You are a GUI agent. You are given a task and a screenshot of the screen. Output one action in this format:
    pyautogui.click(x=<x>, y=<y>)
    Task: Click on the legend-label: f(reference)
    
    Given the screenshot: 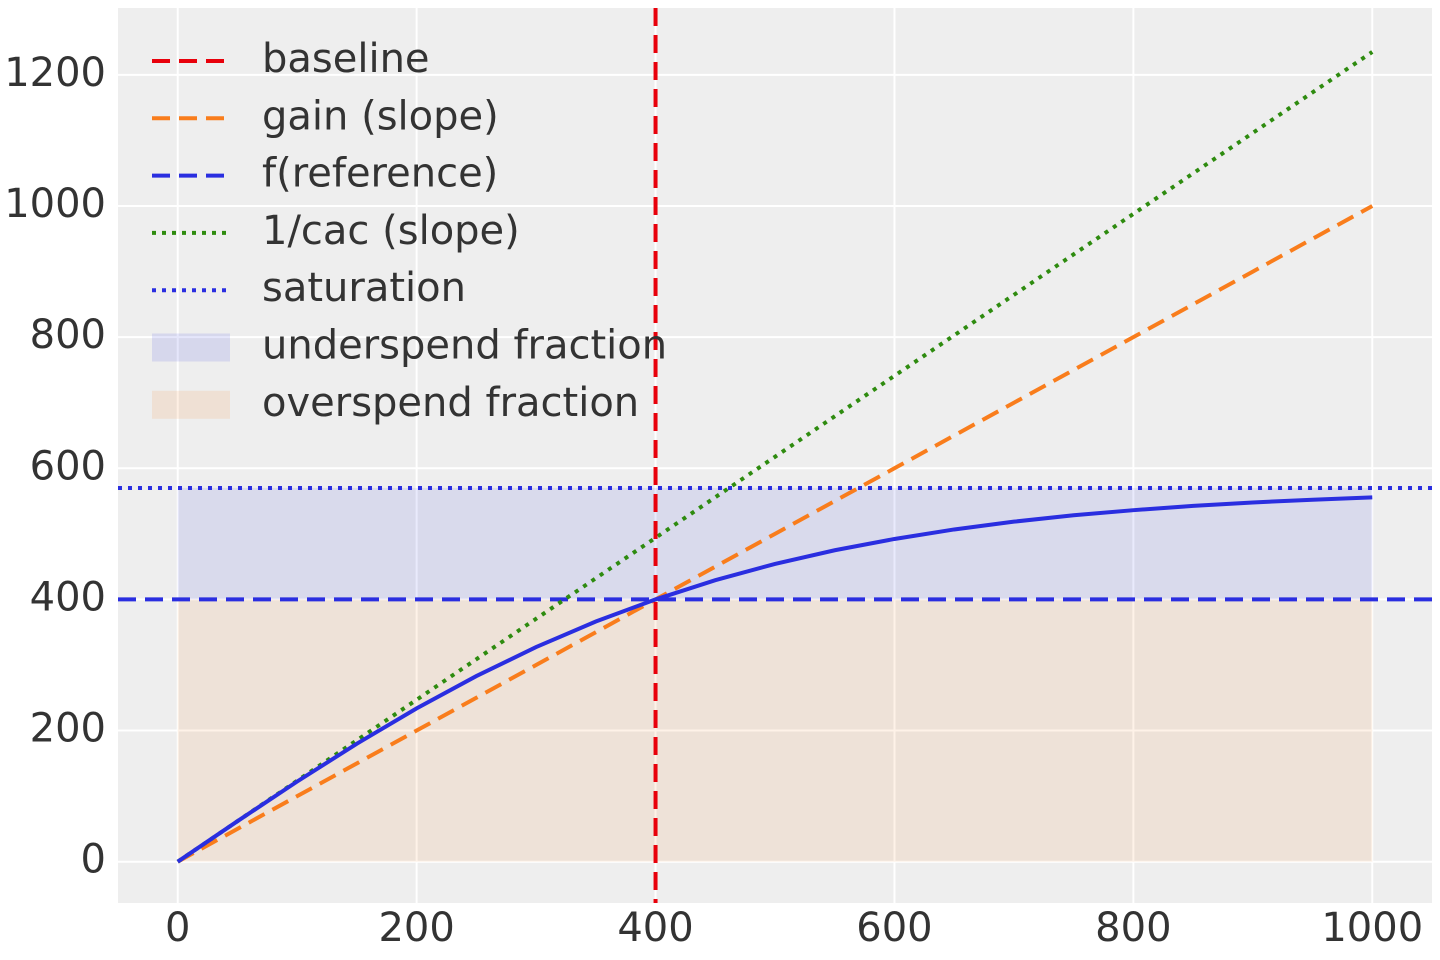 What is the action you would take?
    pyautogui.click(x=380, y=174)
    